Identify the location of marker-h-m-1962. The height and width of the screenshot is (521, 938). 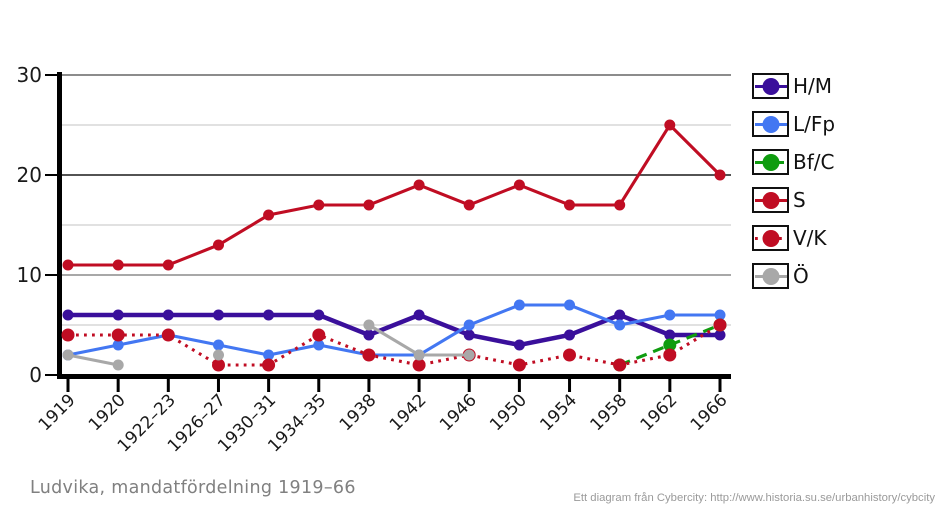
(670, 335).